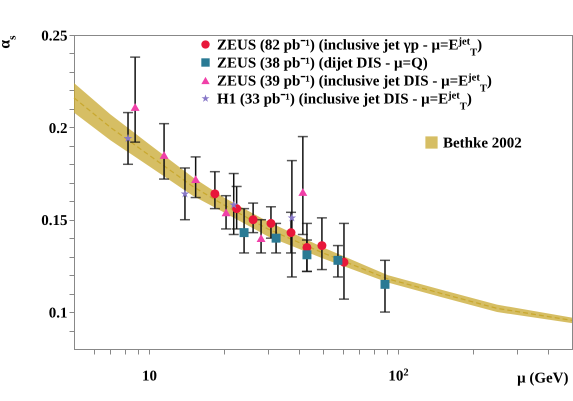 The width and height of the screenshot is (573, 401). What do you see at coordinates (54, 36) in the screenshot?
I see `y-tick-label: 0.25` at bounding box center [54, 36].